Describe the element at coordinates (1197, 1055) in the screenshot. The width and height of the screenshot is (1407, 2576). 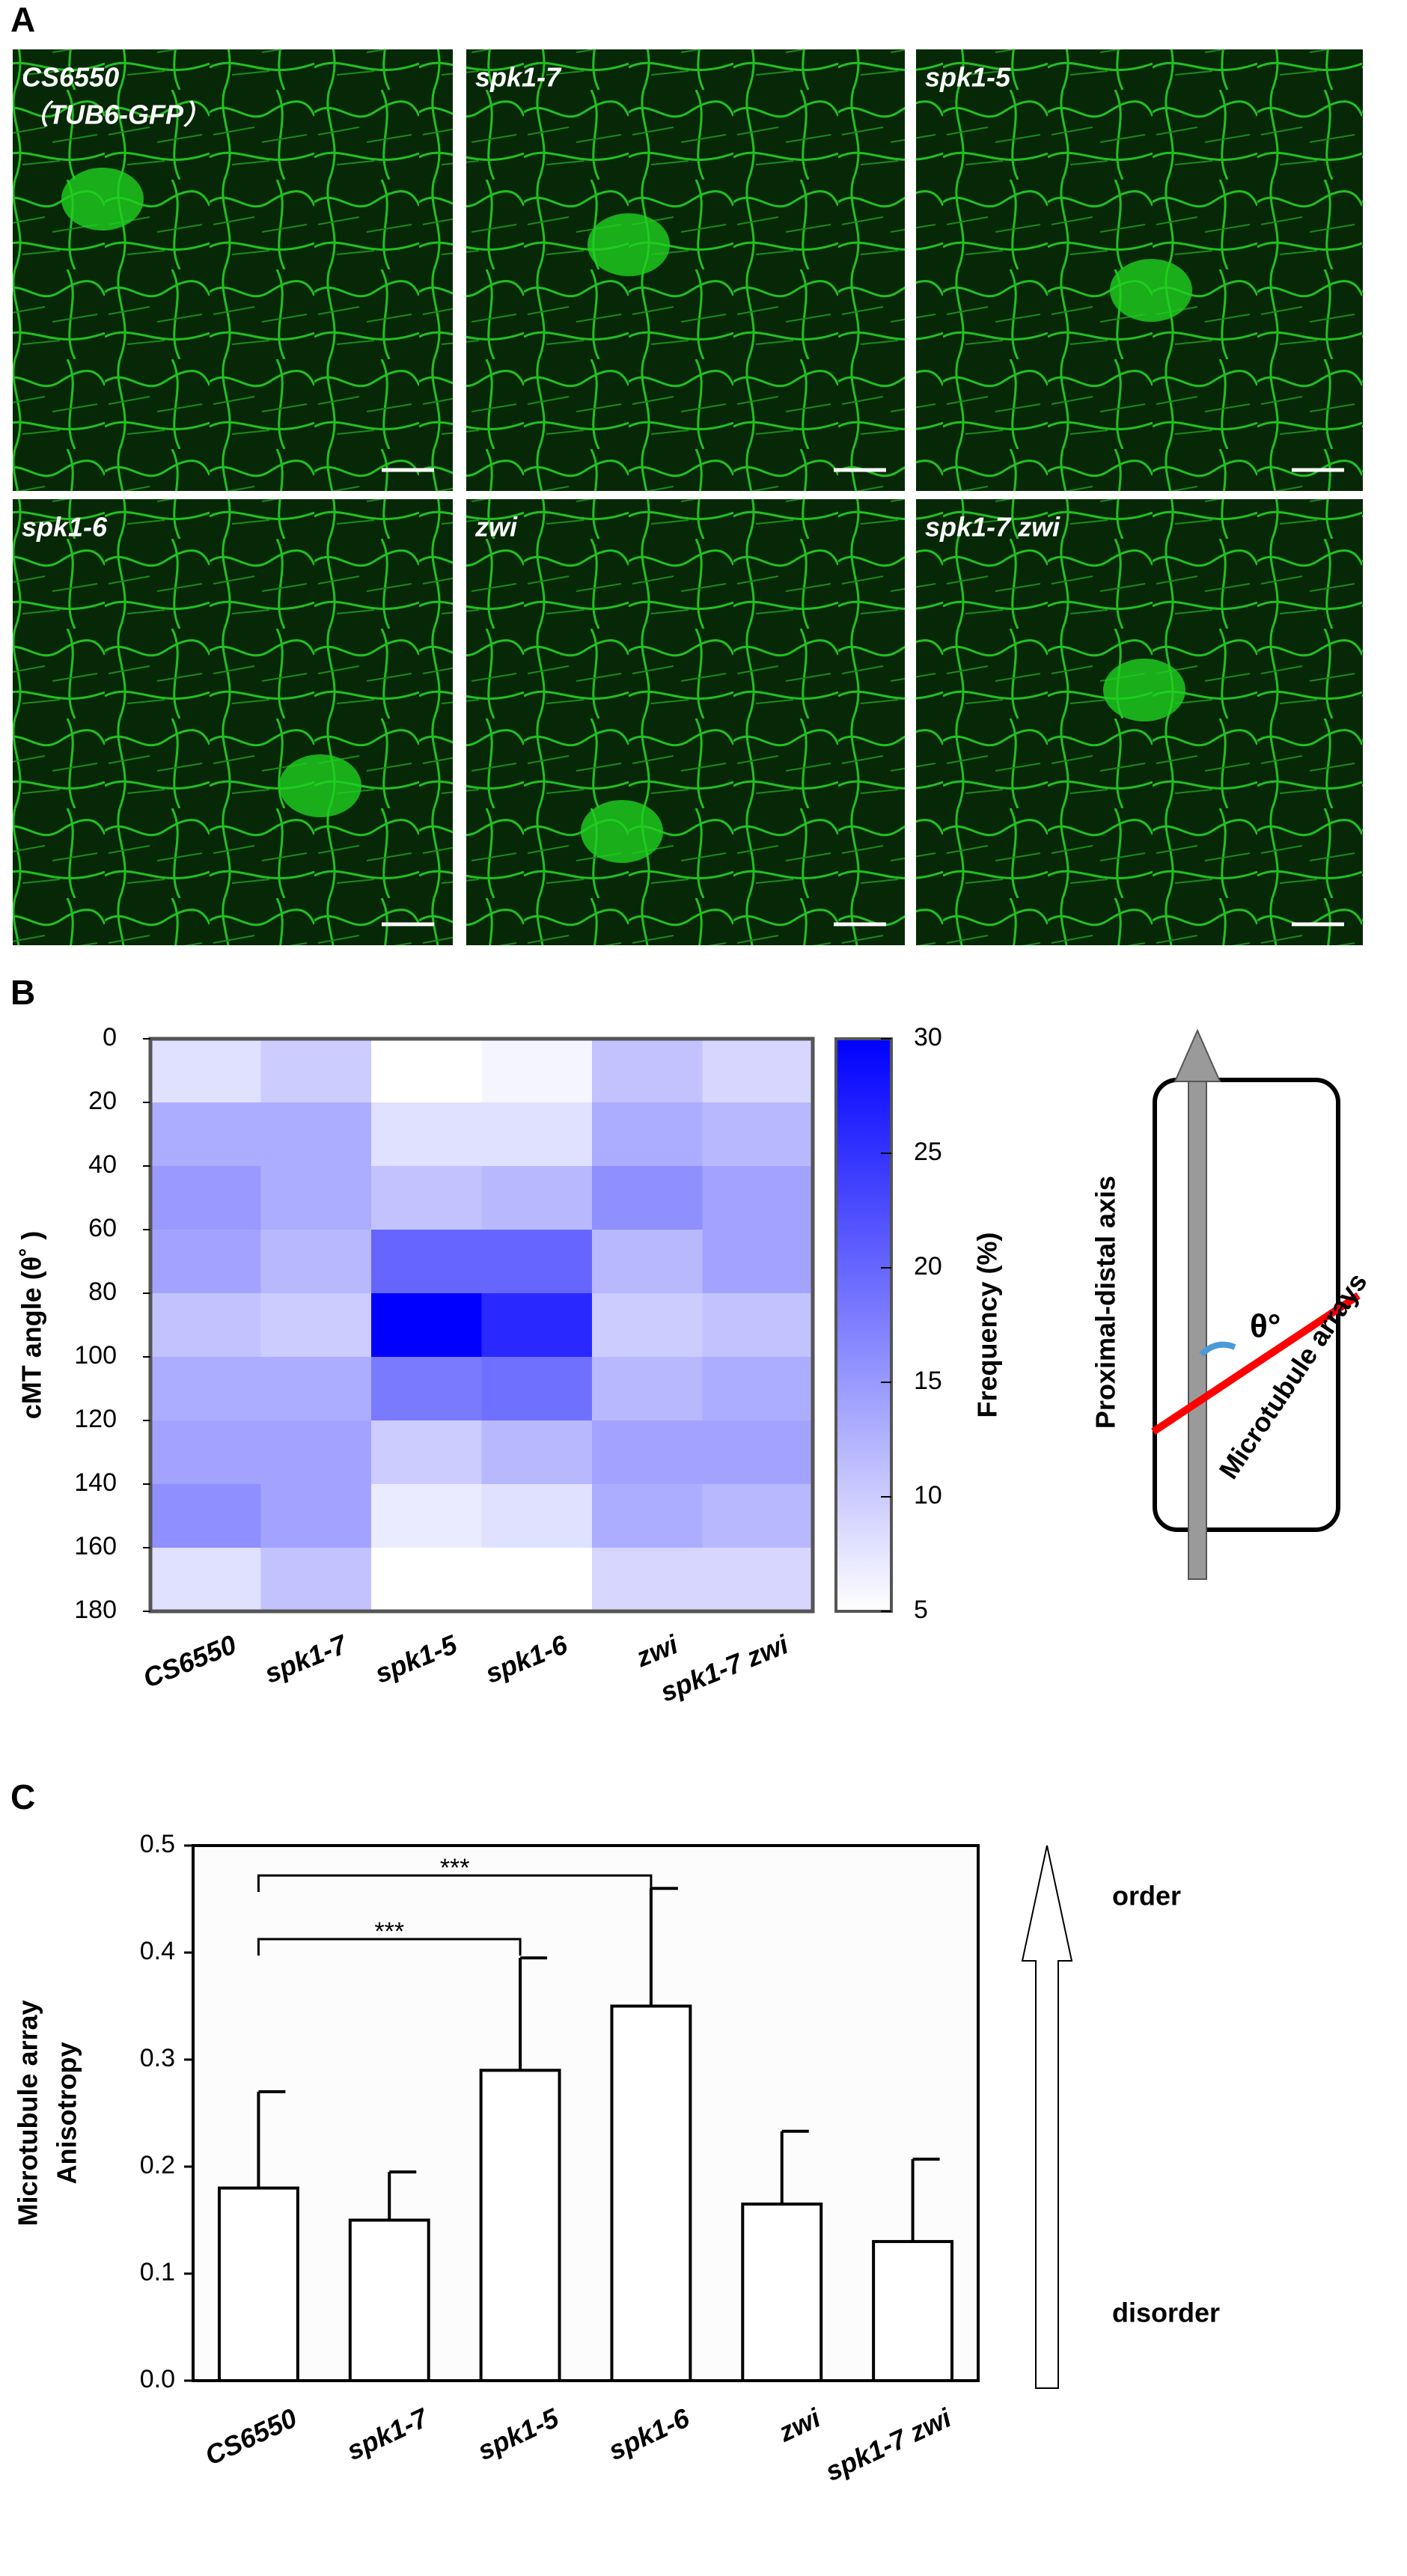
I see `axis-arrow-head` at that location.